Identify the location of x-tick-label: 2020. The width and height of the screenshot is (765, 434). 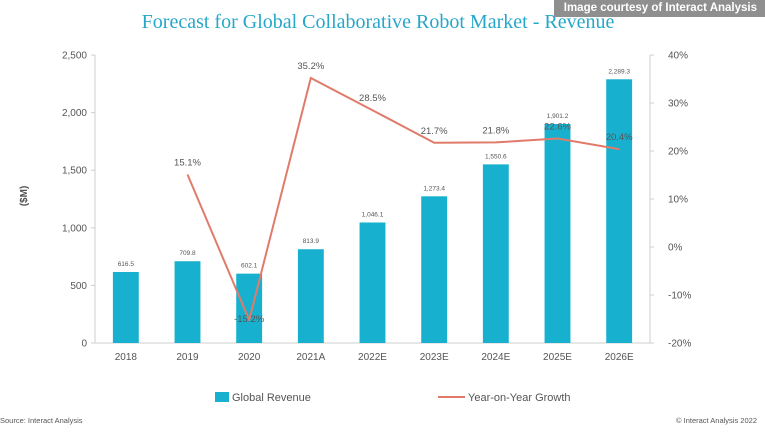
(249, 357).